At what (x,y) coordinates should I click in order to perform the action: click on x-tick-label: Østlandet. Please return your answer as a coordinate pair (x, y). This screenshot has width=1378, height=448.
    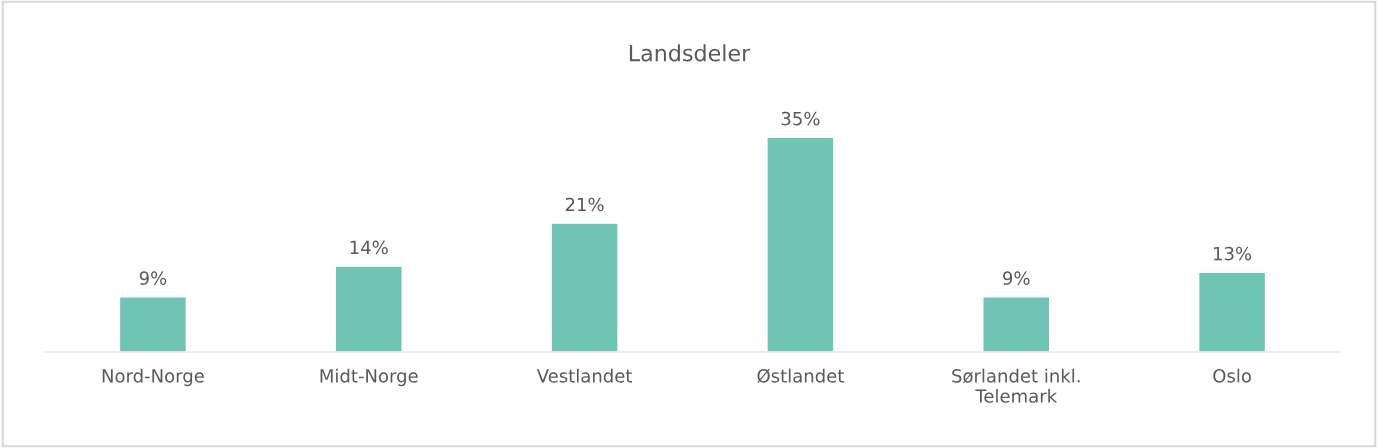
    Looking at the image, I should click on (800, 375).